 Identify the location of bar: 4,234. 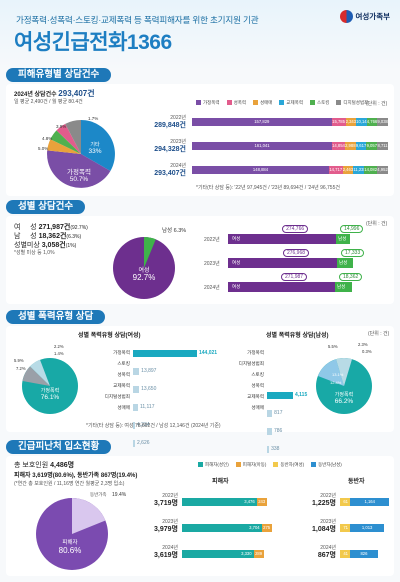
(141, 425).